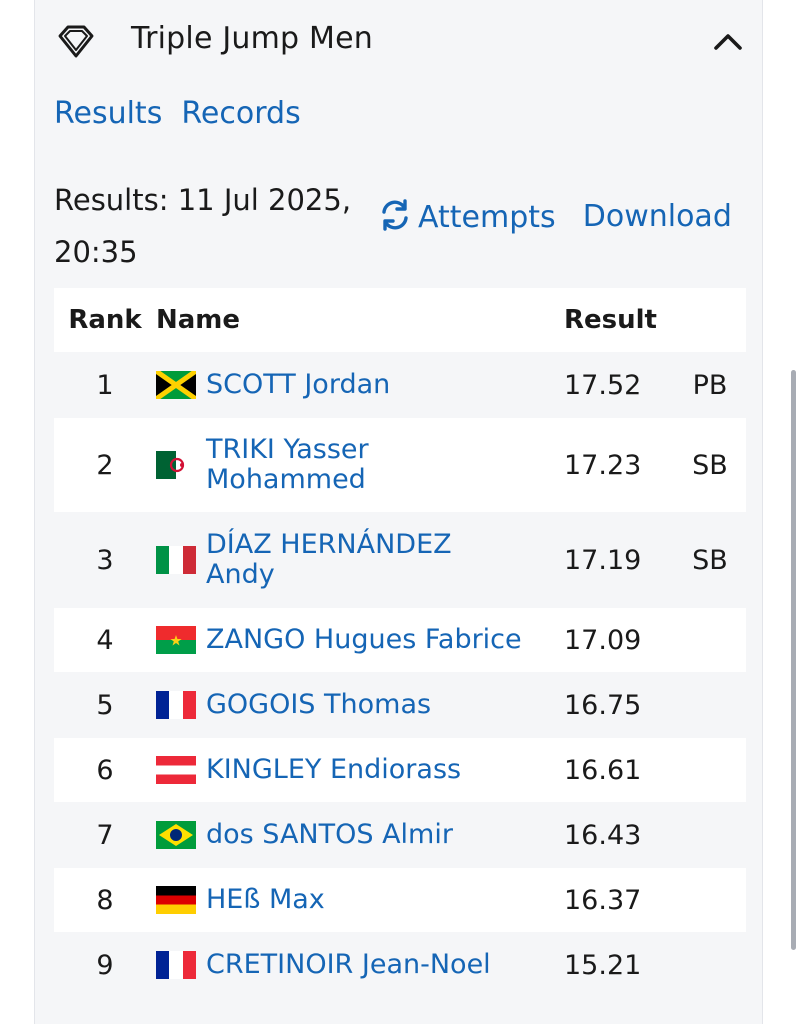  I want to click on athlete-name-link: dos SANTOS Almir, so click(329, 834).